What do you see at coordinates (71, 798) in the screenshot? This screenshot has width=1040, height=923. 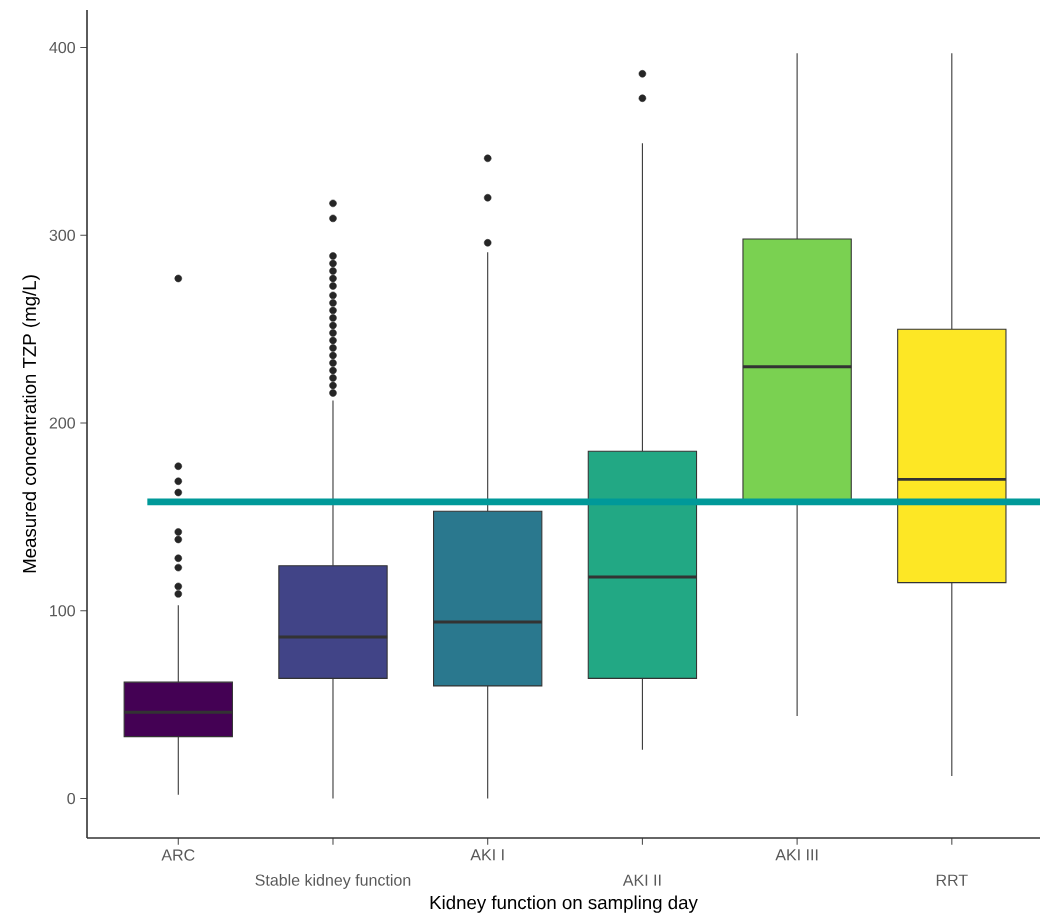 I see `y-tick-label: 0` at bounding box center [71, 798].